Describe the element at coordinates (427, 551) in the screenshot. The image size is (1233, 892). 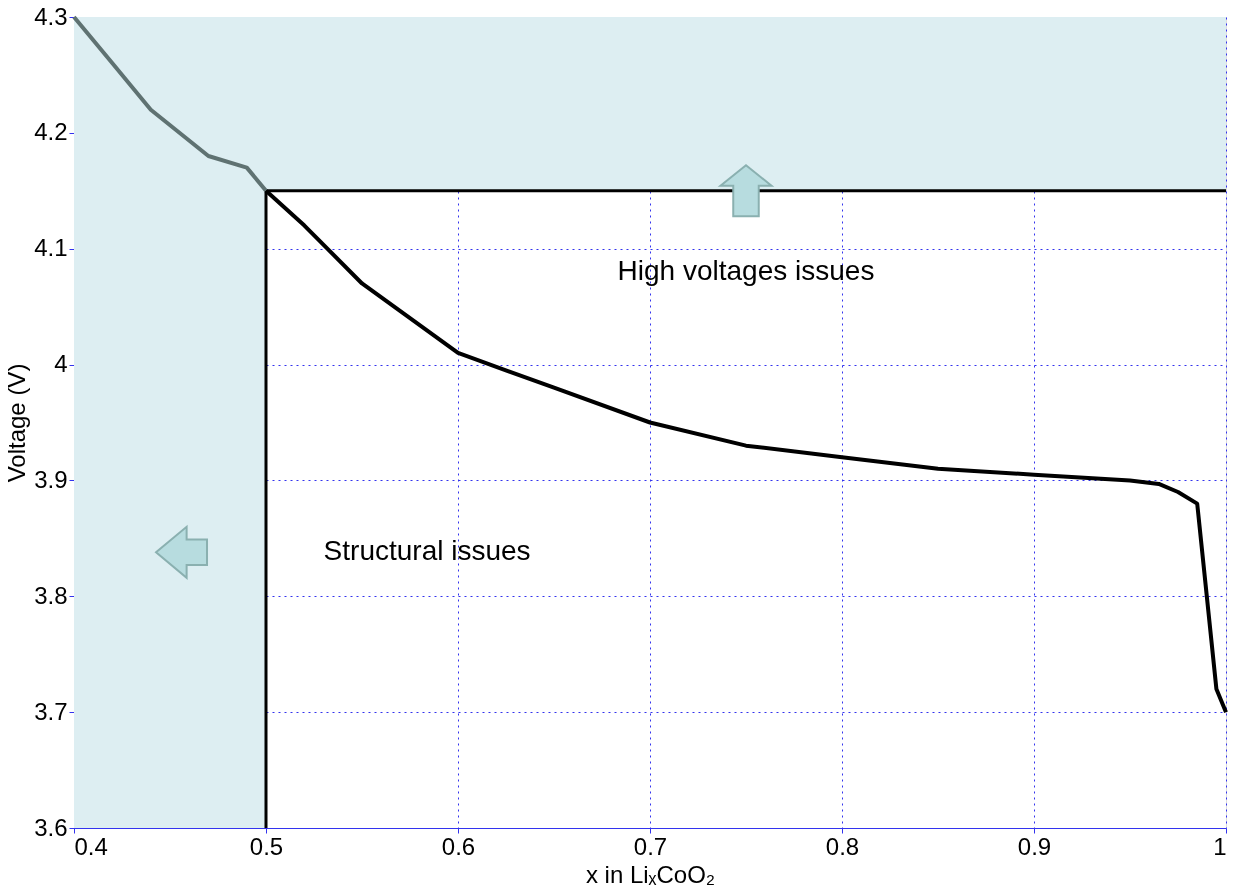
I see `annotation: Structural issues` at that location.